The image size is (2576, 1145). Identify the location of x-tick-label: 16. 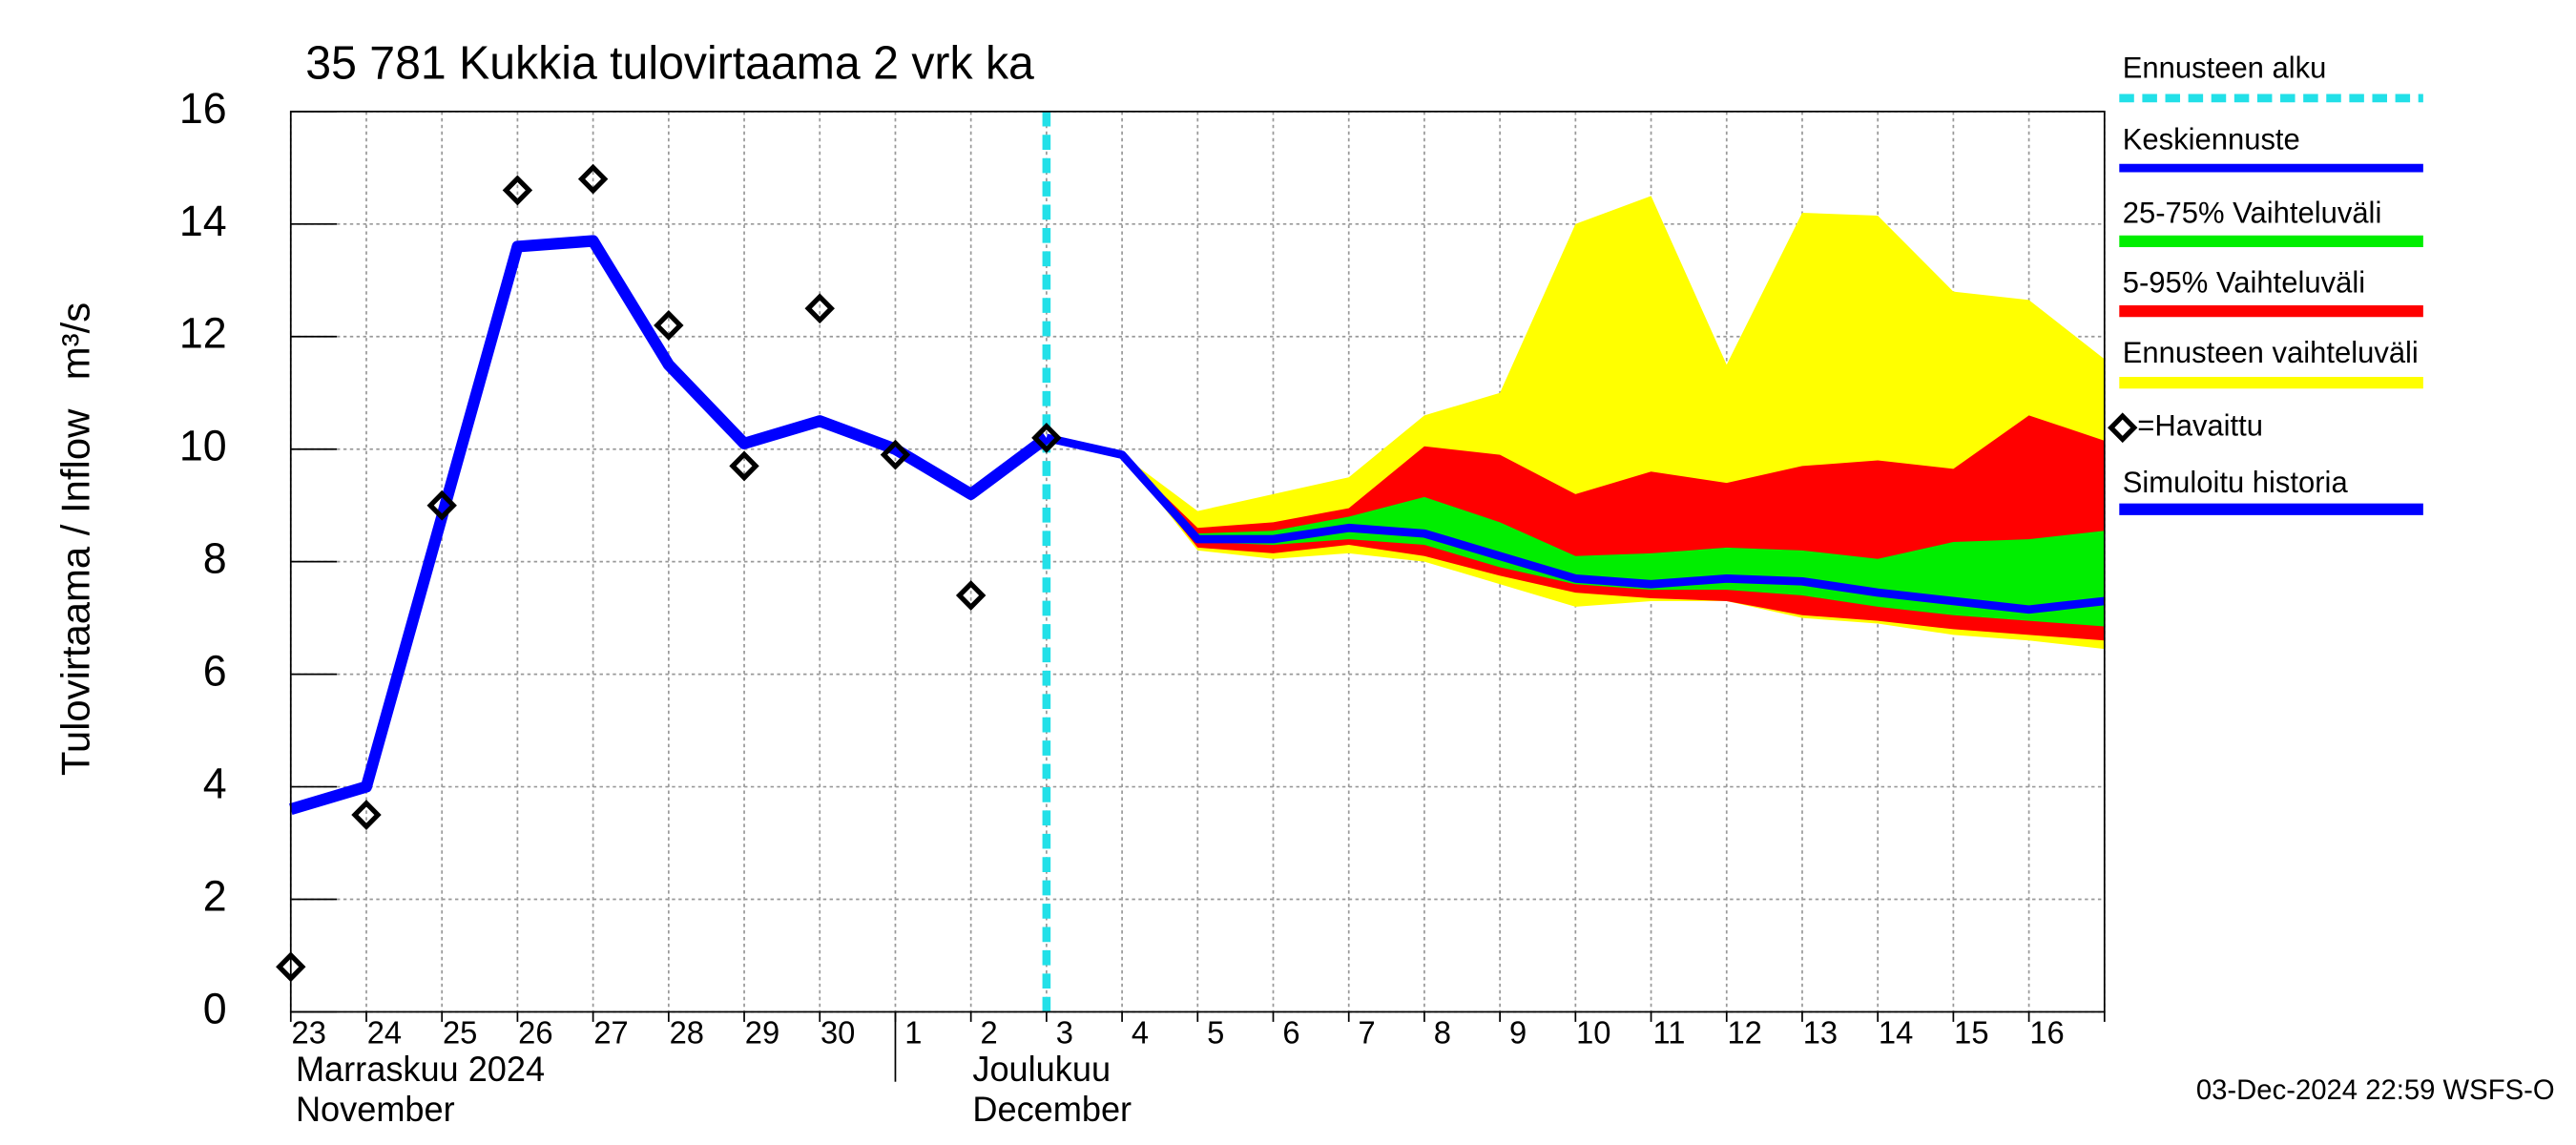
(2046, 1032).